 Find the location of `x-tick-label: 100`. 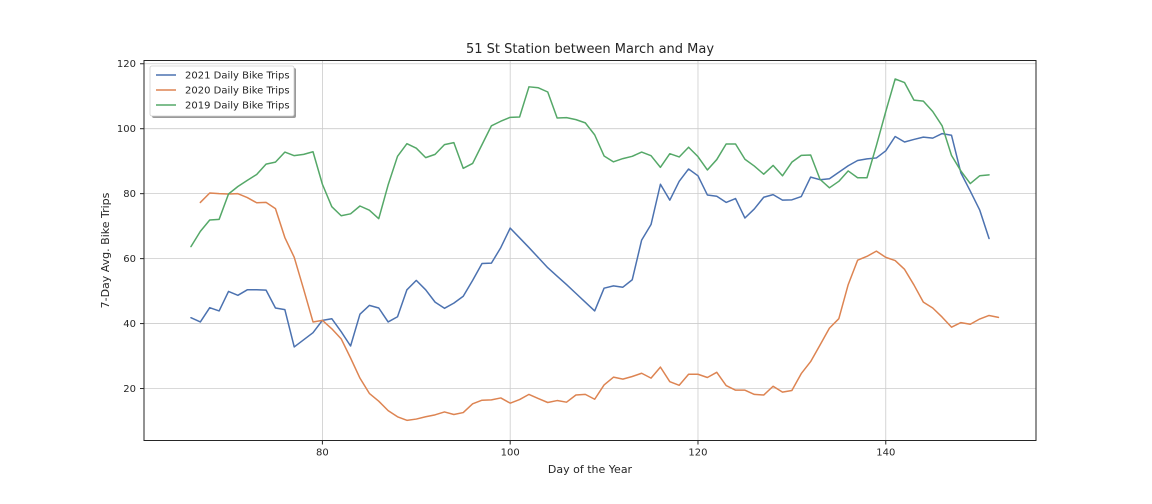

x-tick-label: 100 is located at coordinates (510, 453).